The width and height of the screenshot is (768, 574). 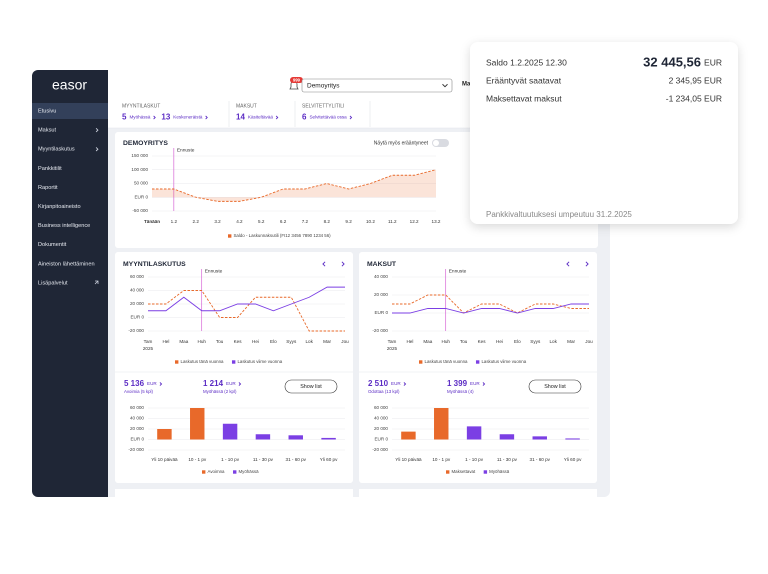 I want to click on saldo-currency: EUR, so click(x=713, y=62).